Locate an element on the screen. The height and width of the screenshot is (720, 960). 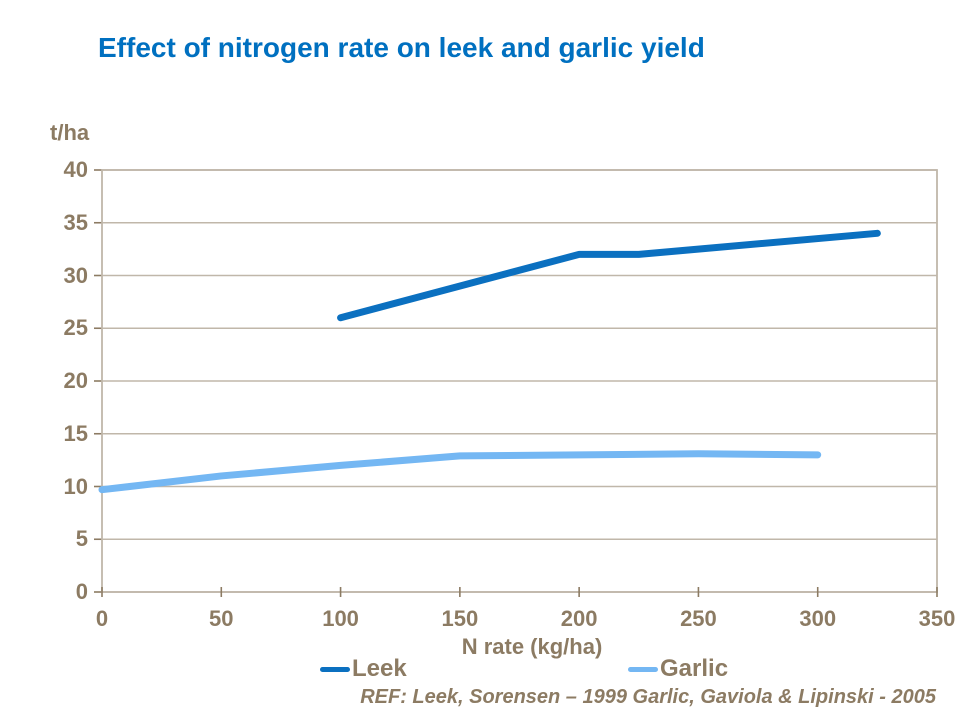
x-tick-label-200: 200 is located at coordinates (579, 618).